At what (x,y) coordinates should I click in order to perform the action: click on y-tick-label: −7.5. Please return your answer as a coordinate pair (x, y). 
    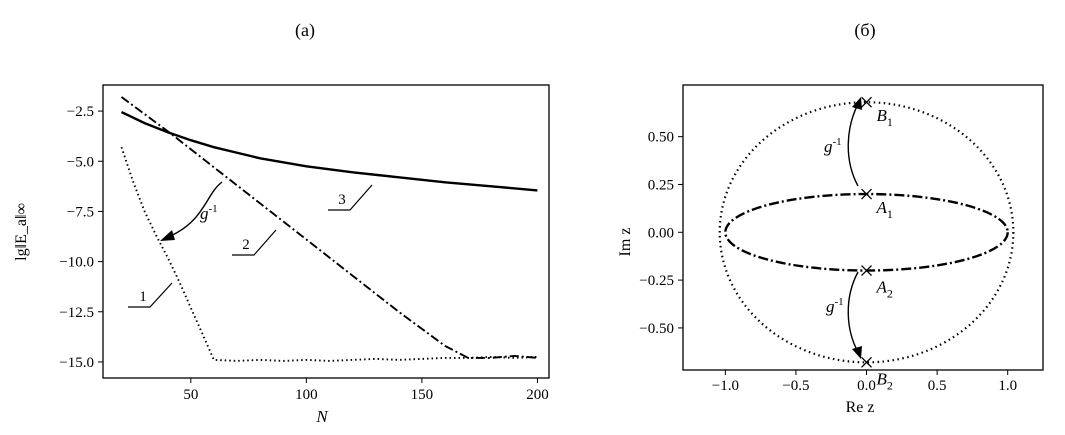
    Looking at the image, I should click on (80, 212).